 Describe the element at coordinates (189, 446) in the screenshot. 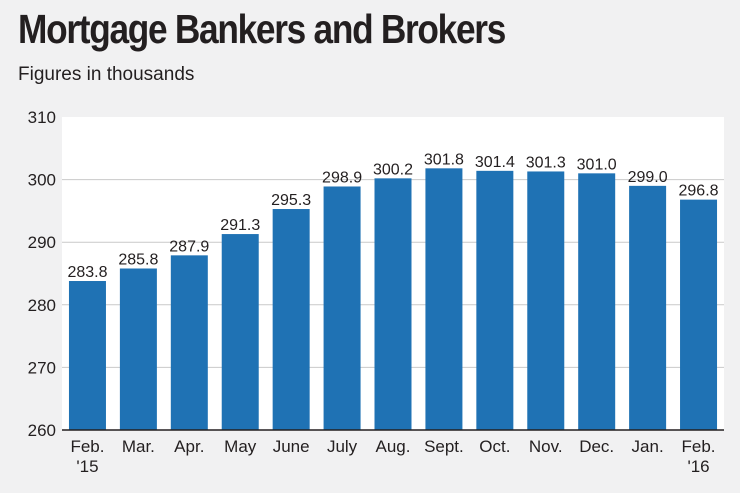

I see `x-tick-label: Apr.` at that location.